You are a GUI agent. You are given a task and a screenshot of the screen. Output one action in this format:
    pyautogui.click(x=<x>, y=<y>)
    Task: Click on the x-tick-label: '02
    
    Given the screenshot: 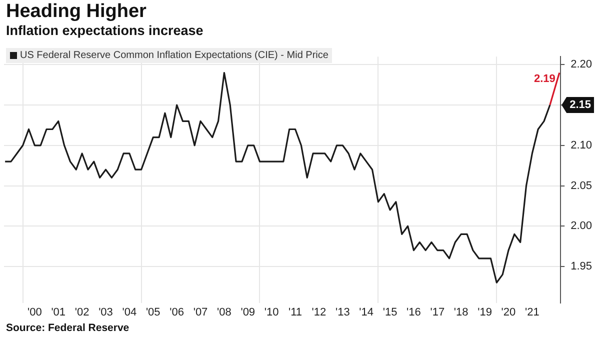 What is the action you would take?
    pyautogui.click(x=82, y=312)
    